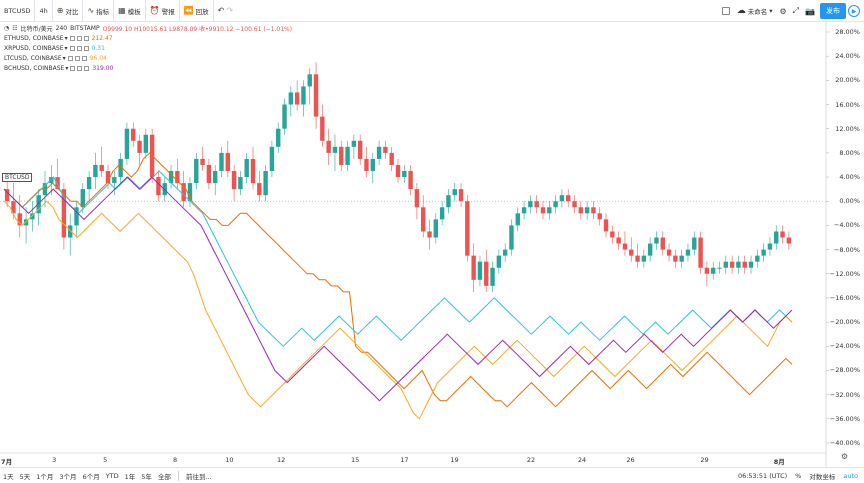  What do you see at coordinates (844, 346) in the screenshot?
I see `price-axis-label: −24.00%` at bounding box center [844, 346].